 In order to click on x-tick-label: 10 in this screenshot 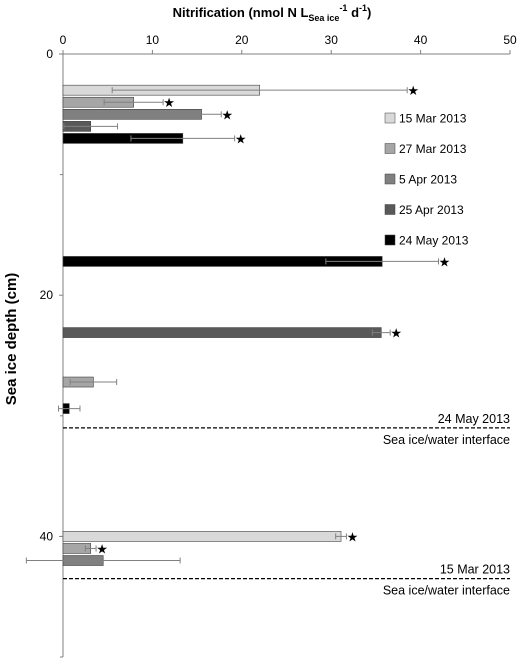, I will do `click(153, 40)`.